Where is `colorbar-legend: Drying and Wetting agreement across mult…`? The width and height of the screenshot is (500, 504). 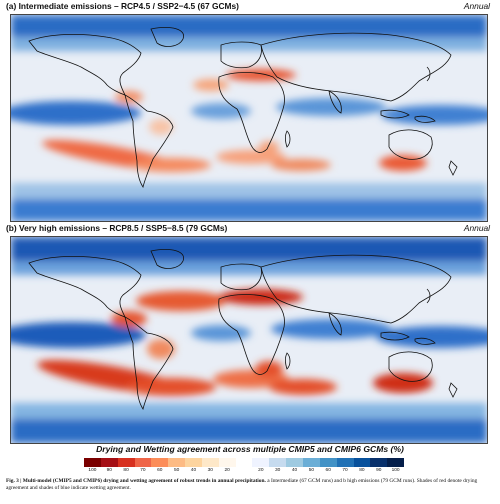
colorbar-legend: Drying and Wetting agreement across mult… is located at coordinates (250, 459).